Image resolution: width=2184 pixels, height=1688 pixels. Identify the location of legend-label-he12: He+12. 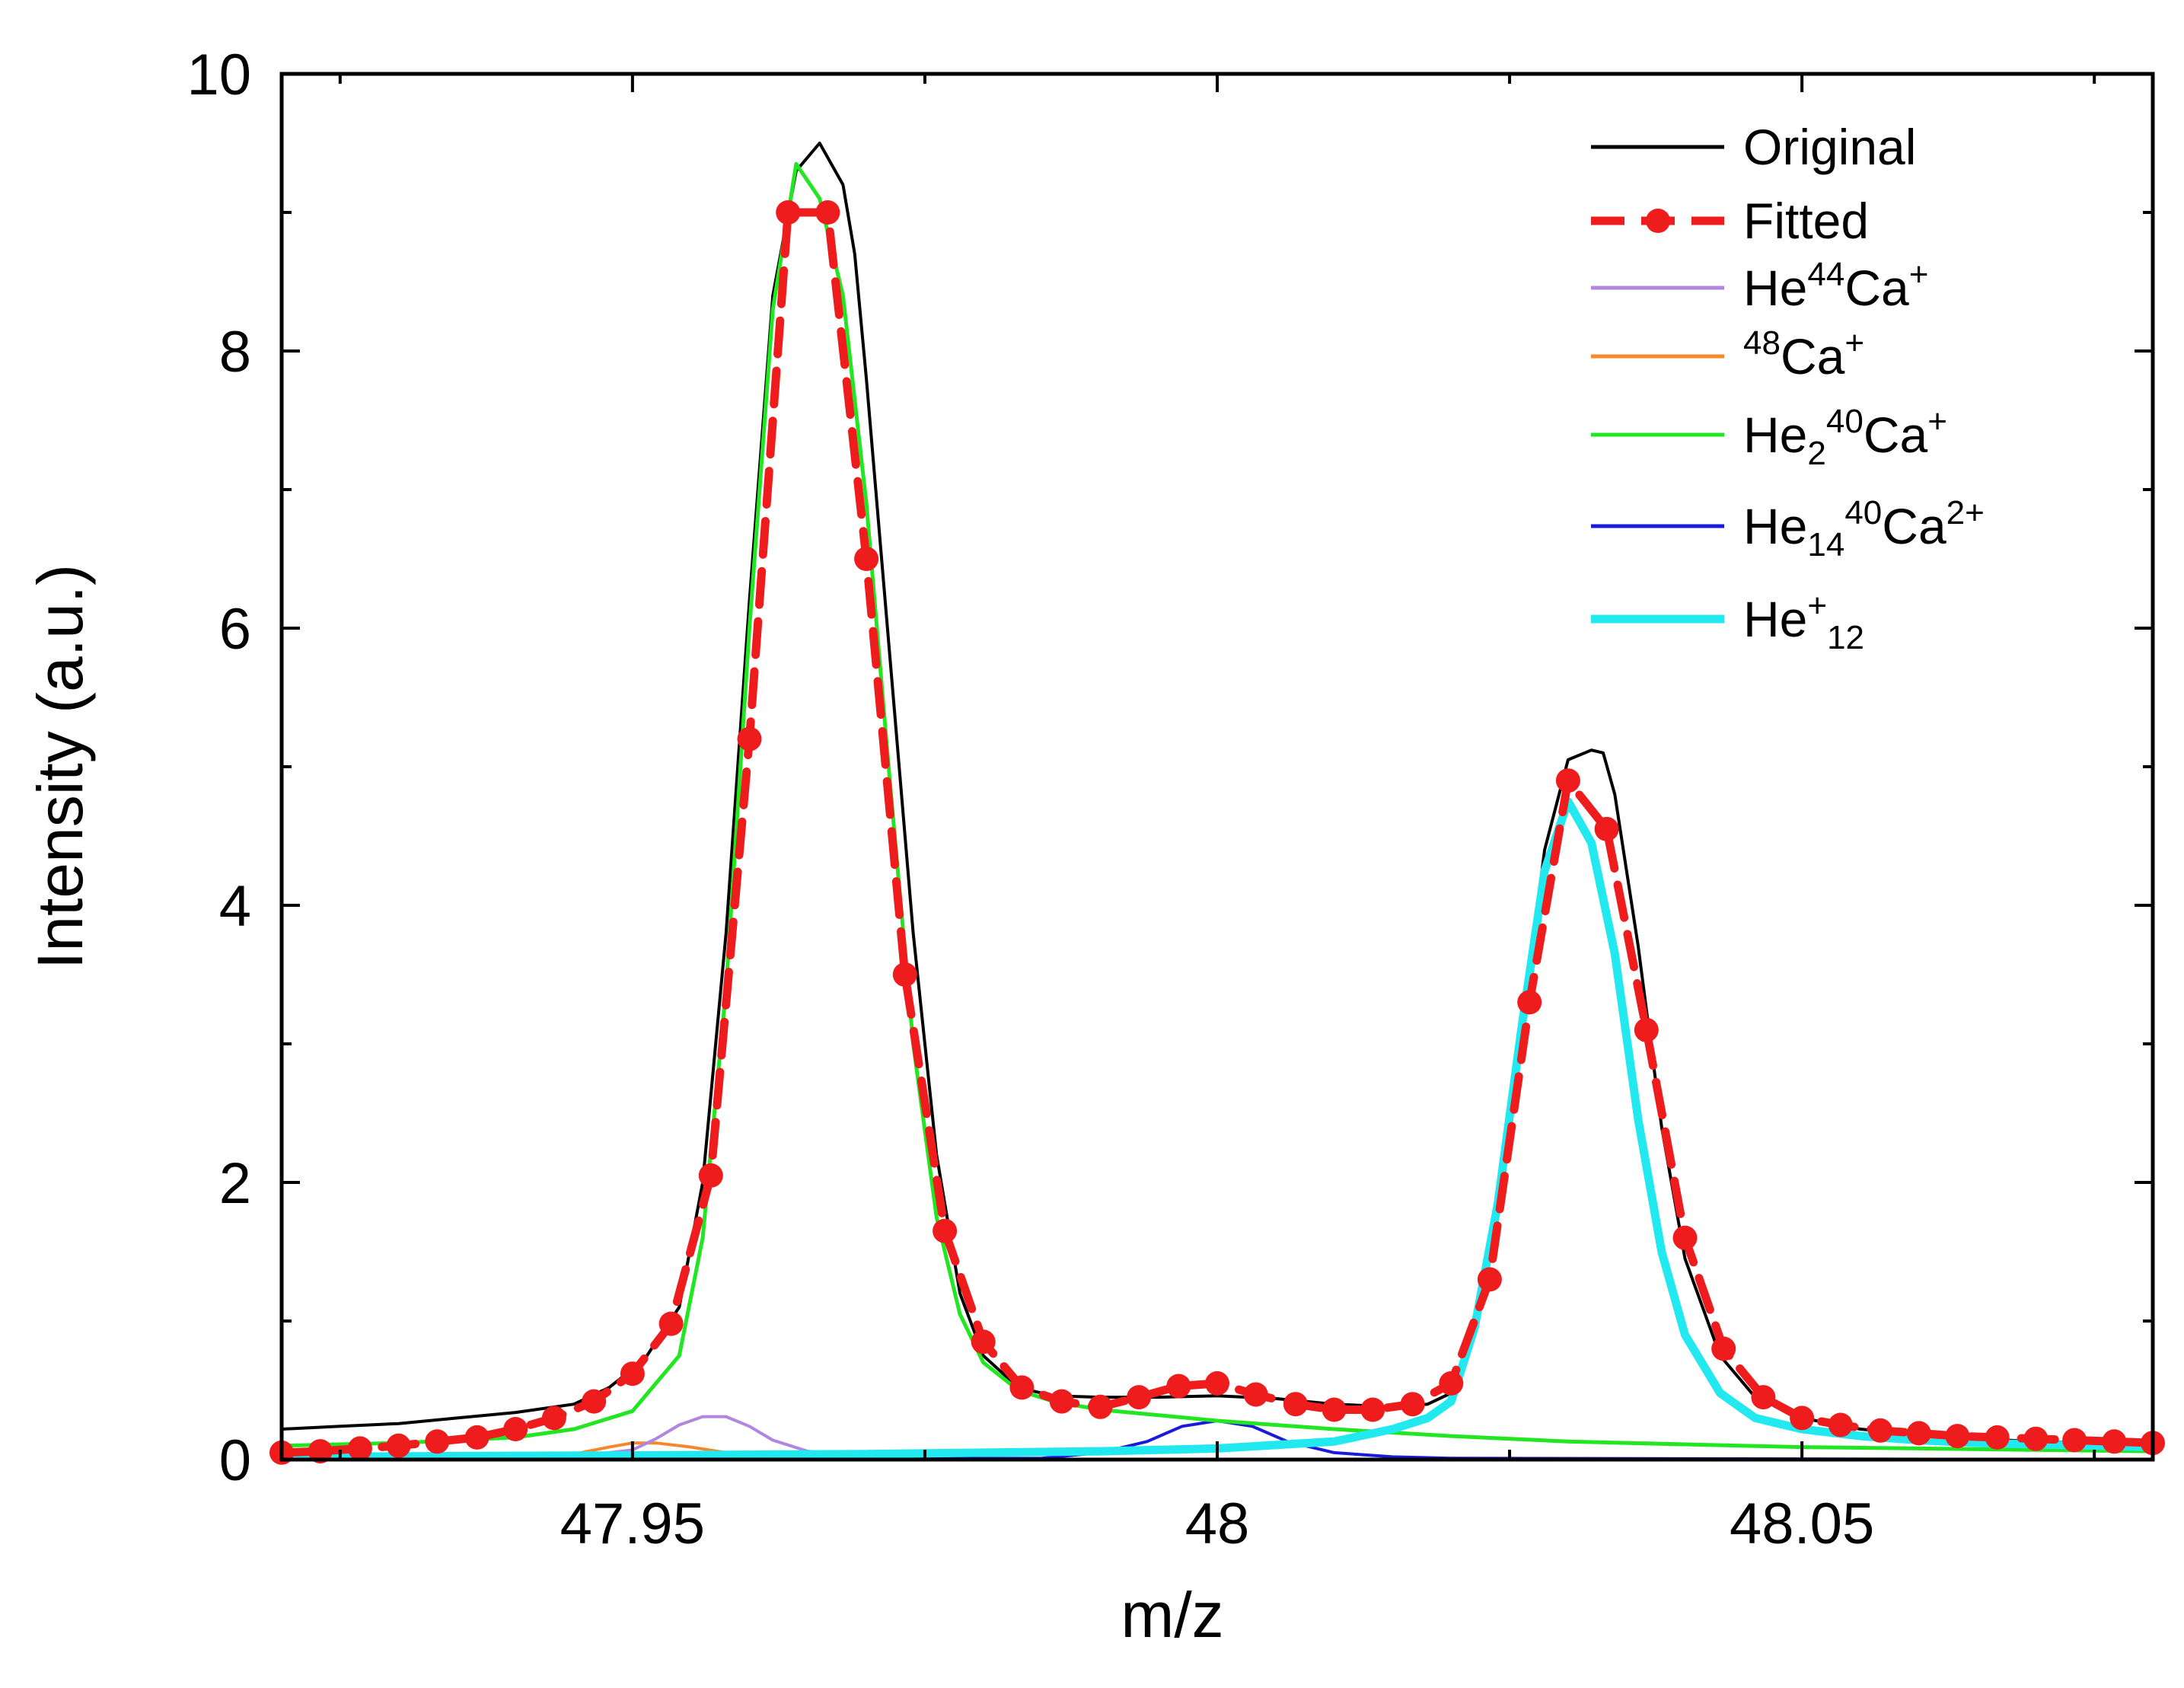
(1803, 621).